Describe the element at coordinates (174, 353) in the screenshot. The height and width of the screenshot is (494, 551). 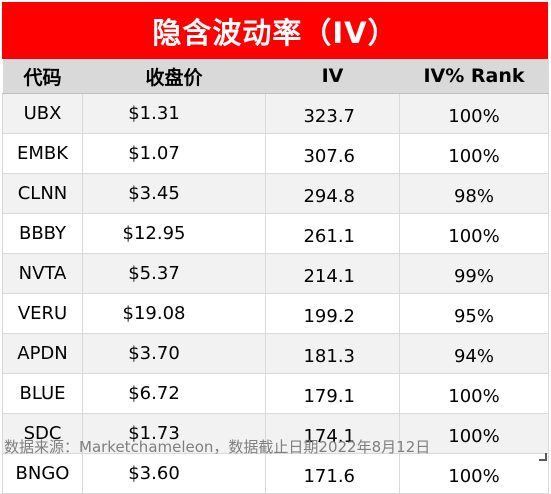
I see `cell-close: $3.70` at that location.